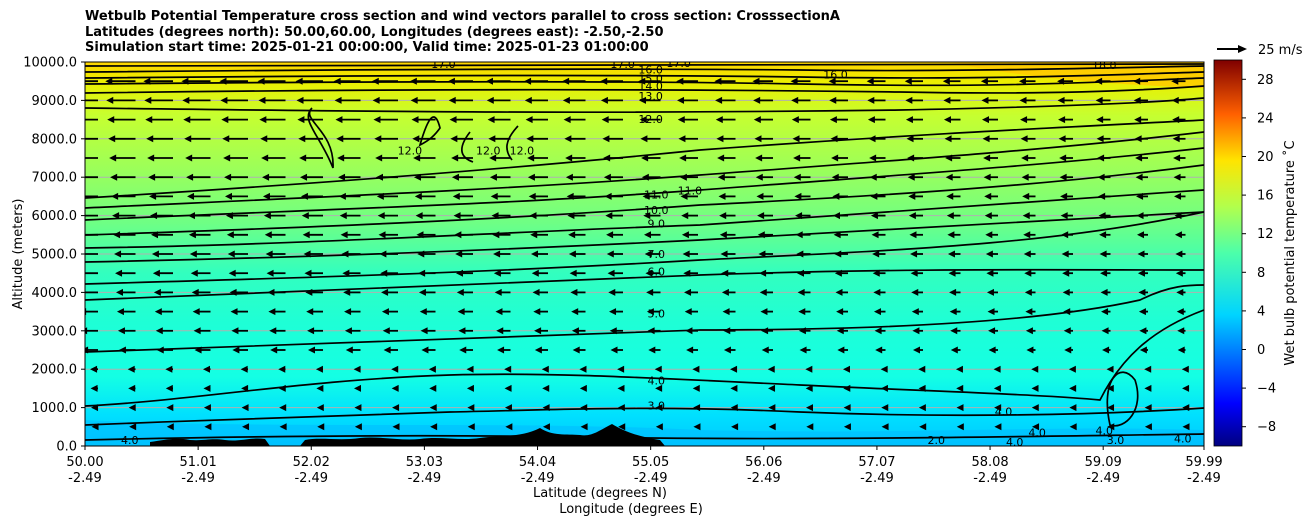 Image resolution: width=1311 pixels, height=526 pixels. What do you see at coordinates (600, 493) in the screenshot?
I see `x-axis-label-1: Latitude (degrees N)` at bounding box center [600, 493].